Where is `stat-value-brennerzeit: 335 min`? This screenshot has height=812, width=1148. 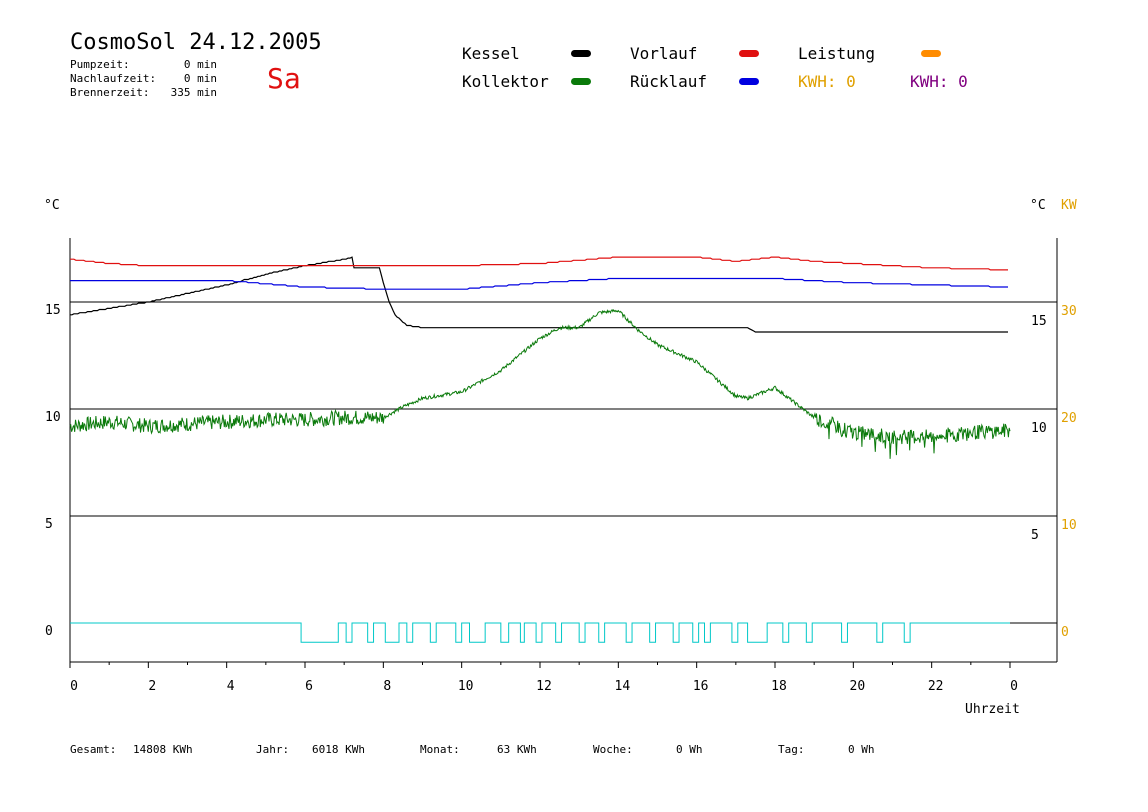
stat-value-brennerzeit: 335 min is located at coordinates (193, 92).